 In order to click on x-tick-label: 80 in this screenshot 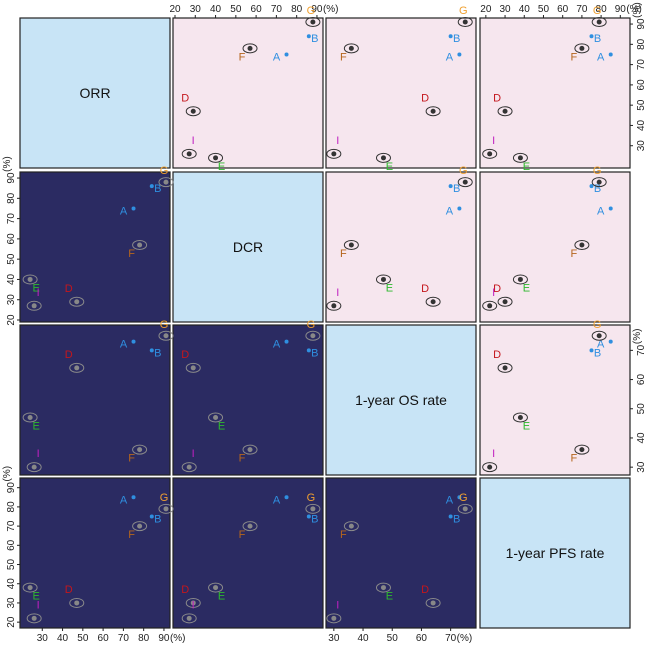, I will do `click(144, 638)`.